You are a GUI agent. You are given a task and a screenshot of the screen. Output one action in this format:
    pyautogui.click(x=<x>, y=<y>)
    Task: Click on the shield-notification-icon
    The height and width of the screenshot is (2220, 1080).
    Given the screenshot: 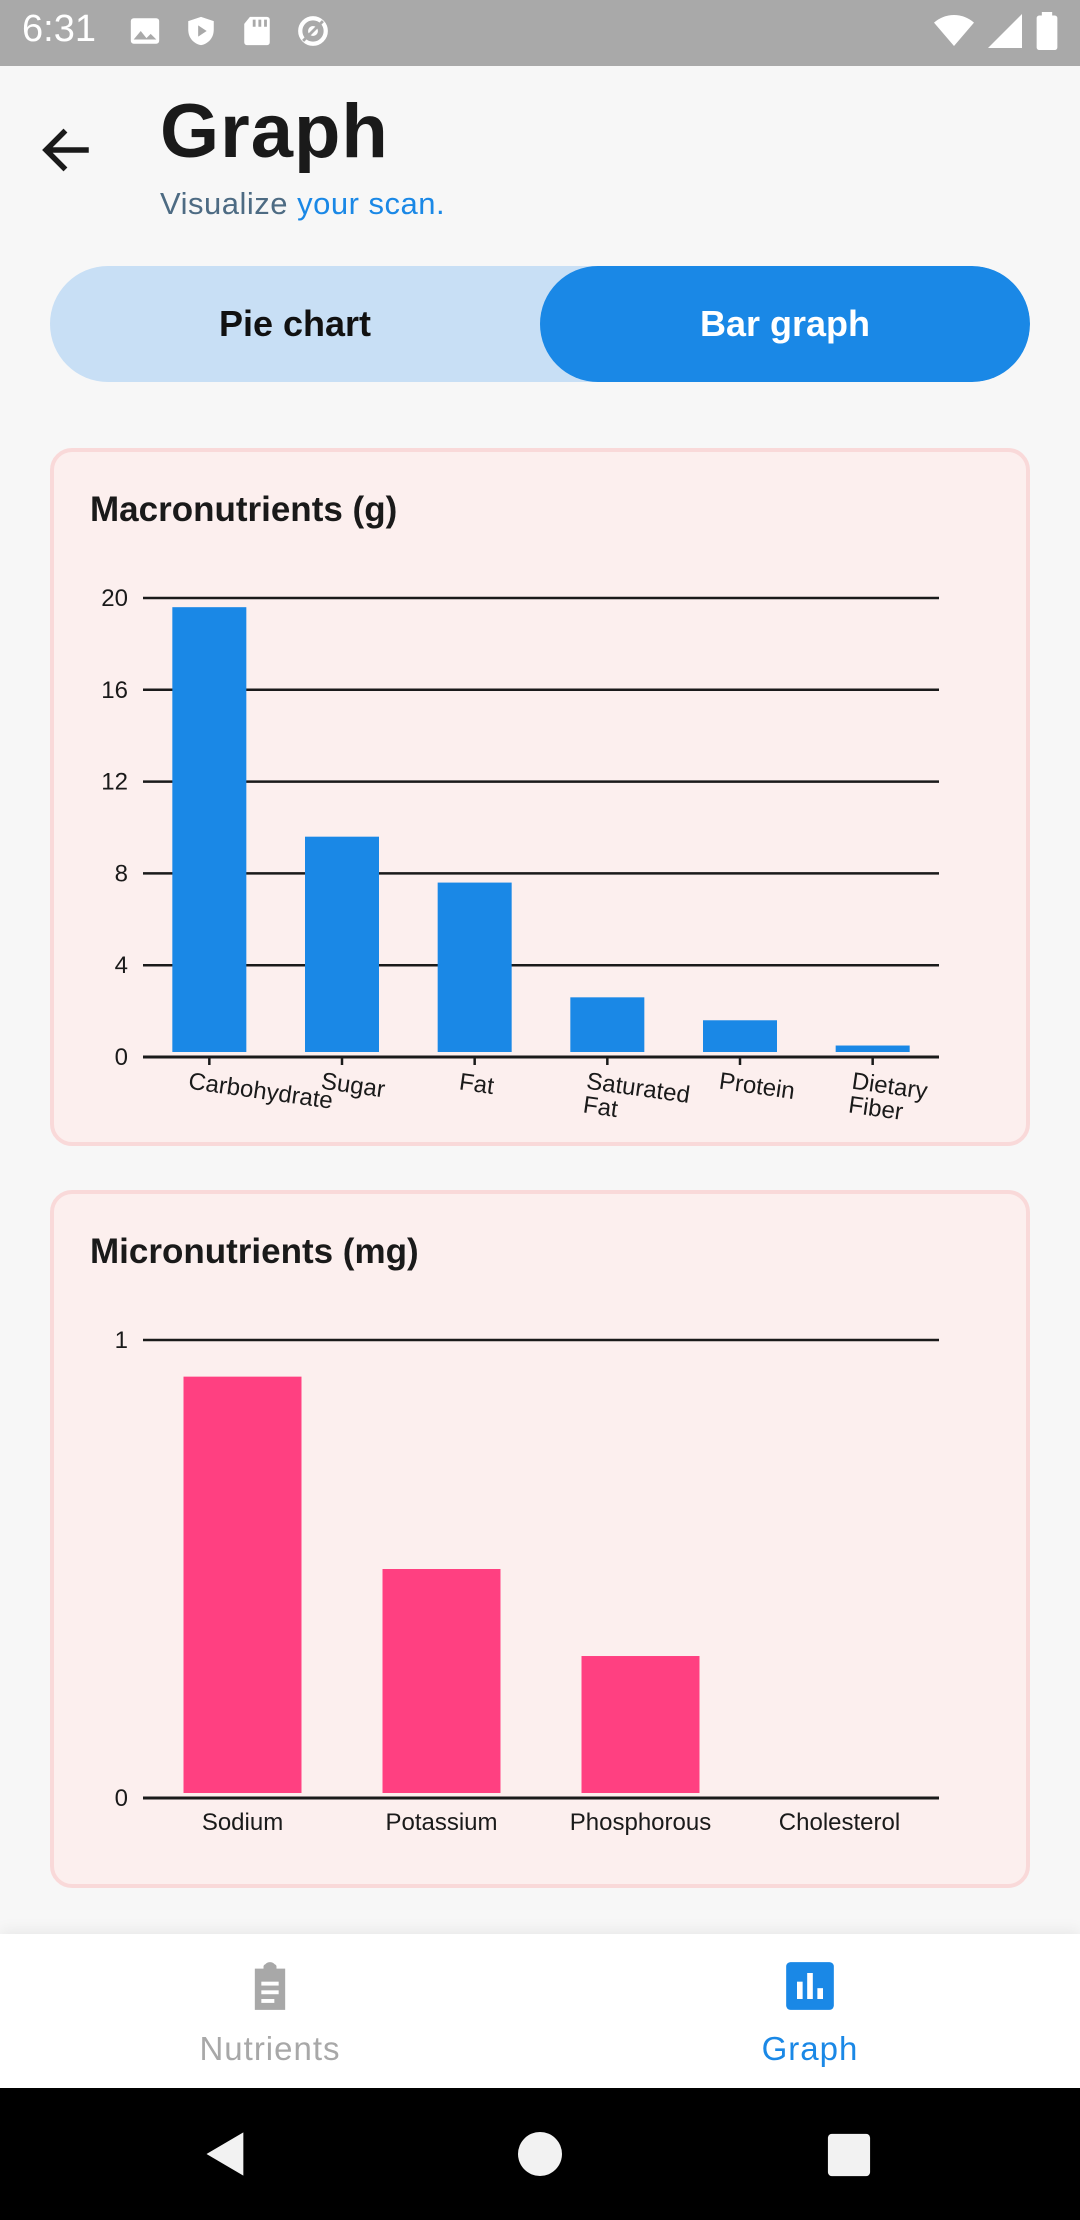 What is the action you would take?
    pyautogui.click(x=201, y=31)
    